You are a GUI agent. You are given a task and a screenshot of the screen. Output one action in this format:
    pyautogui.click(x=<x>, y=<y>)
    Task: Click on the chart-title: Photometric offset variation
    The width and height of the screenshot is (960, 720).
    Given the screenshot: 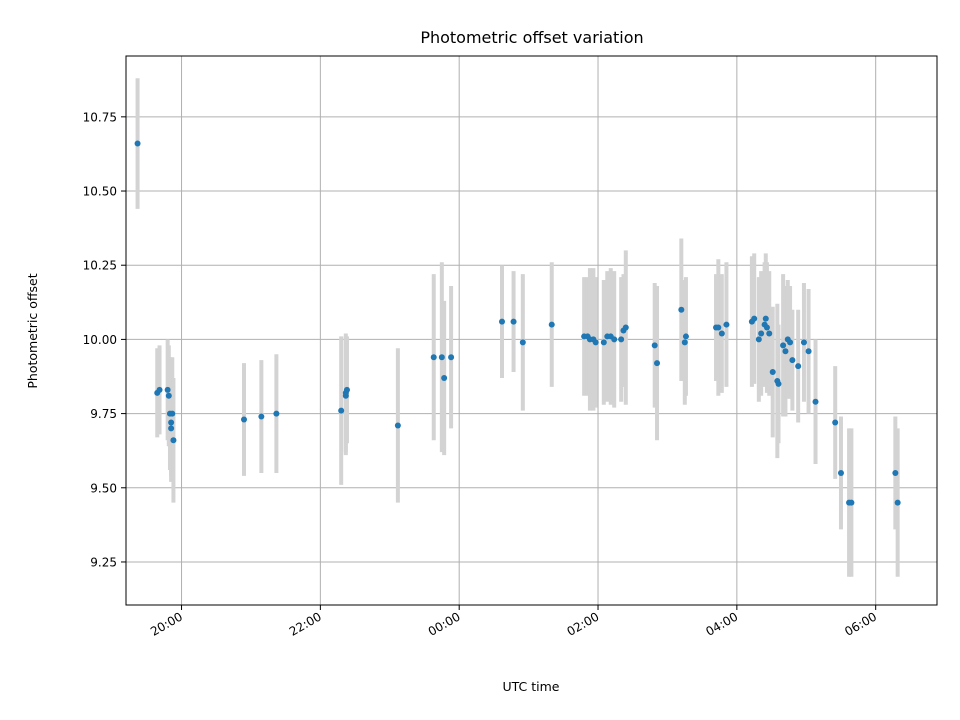 What is the action you would take?
    pyautogui.click(x=531, y=37)
    